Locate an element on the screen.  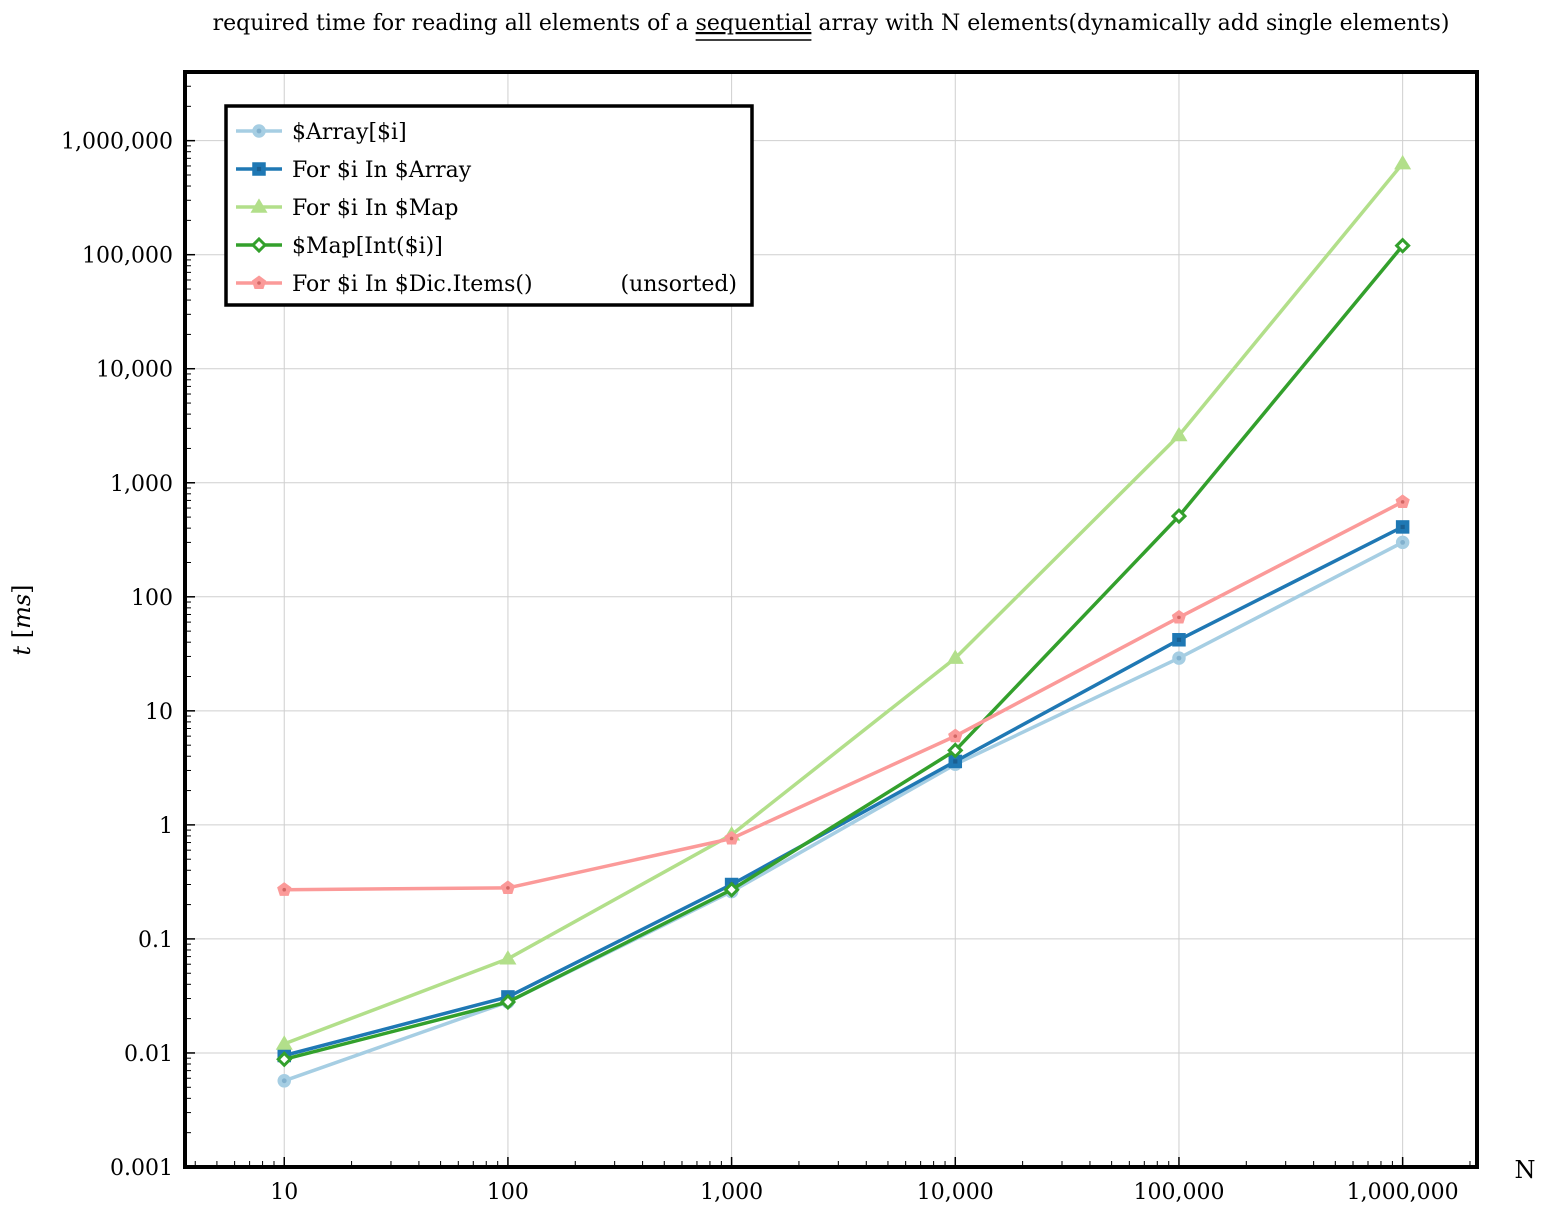
y-tick-label: 100 is located at coordinates (152, 598).